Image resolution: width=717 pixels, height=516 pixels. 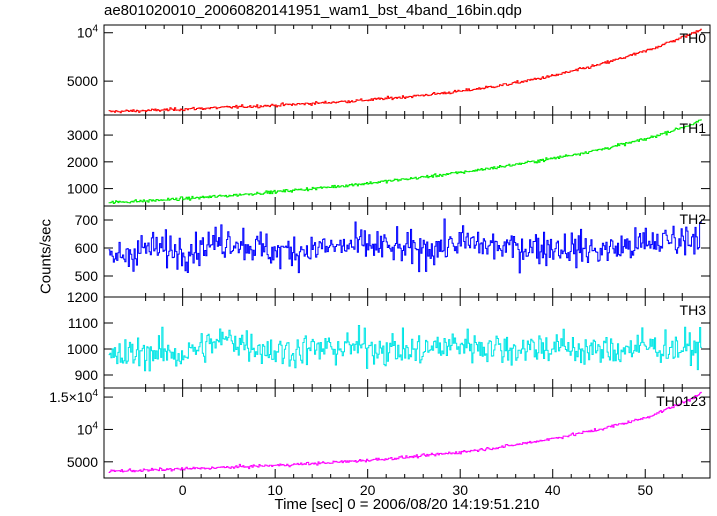 What do you see at coordinates (407, 504) in the screenshot?
I see `x-axis-label: Time [sec] 0 = 2006/08/20 14:19:51.210` at bounding box center [407, 504].